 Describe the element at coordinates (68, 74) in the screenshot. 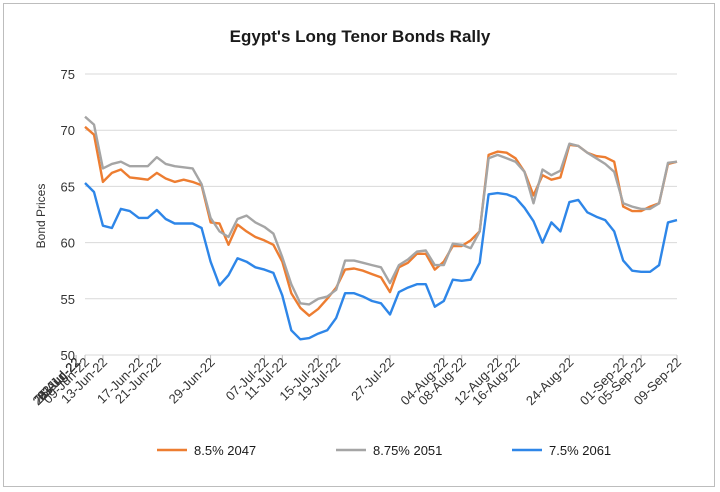

I see `y-tick-label: 75` at that location.